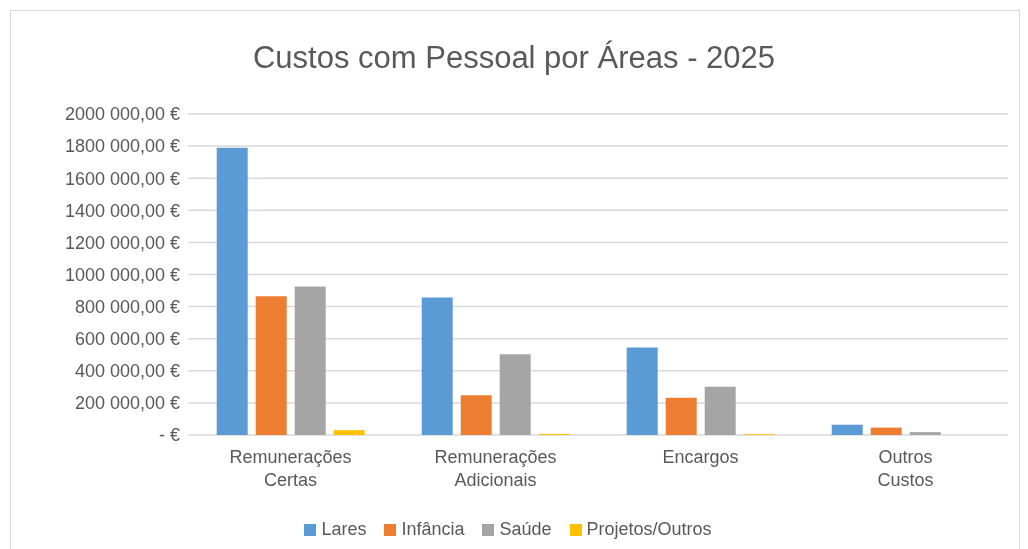 This screenshot has width=1028, height=549. I want to click on y-tick-label: 1000 000,00 €, so click(122, 274).